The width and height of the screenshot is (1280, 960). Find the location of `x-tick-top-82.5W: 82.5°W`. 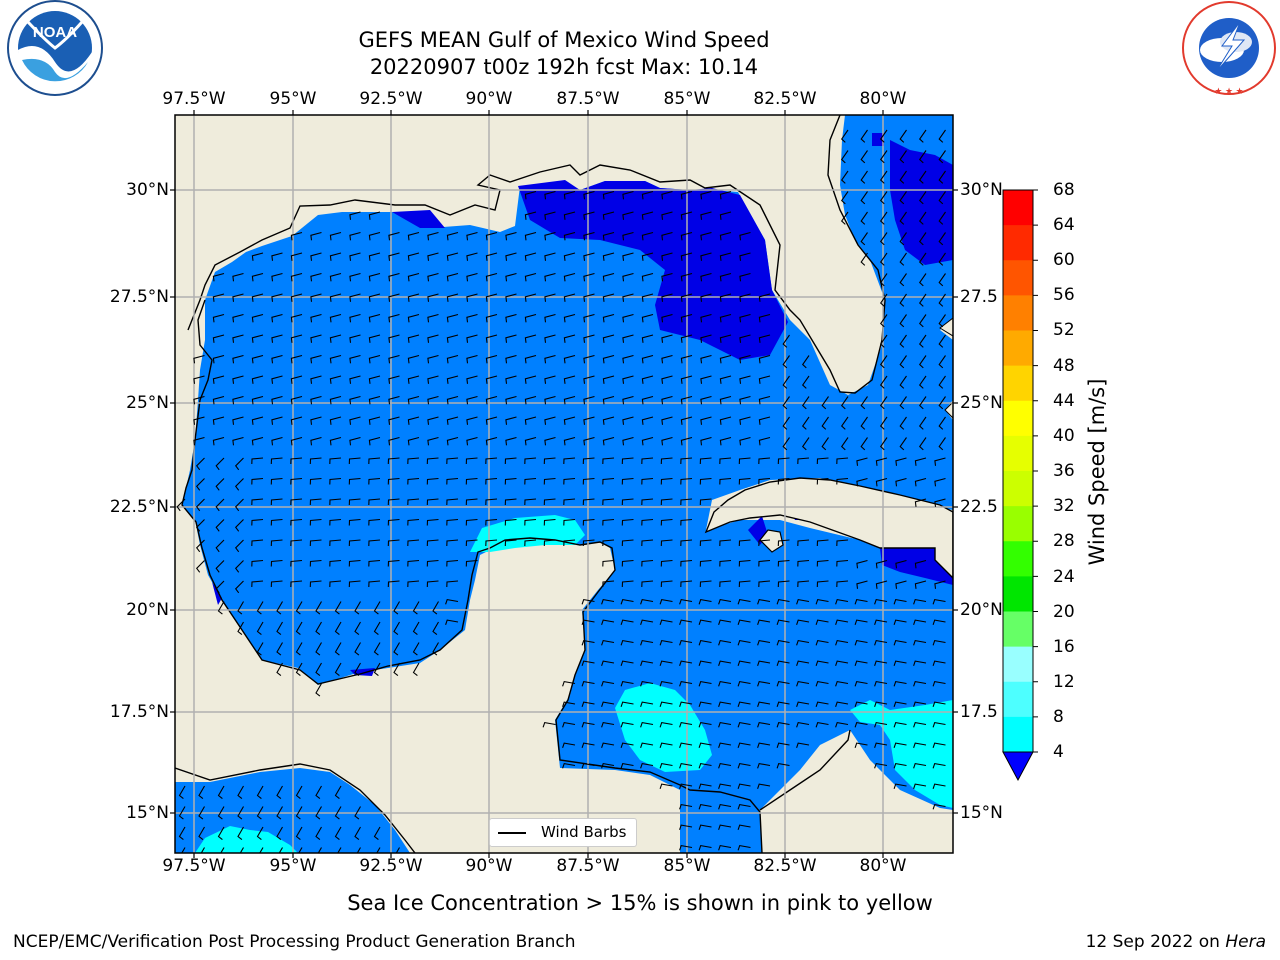

x-tick-top-82.5W: 82.5°W is located at coordinates (785, 99).